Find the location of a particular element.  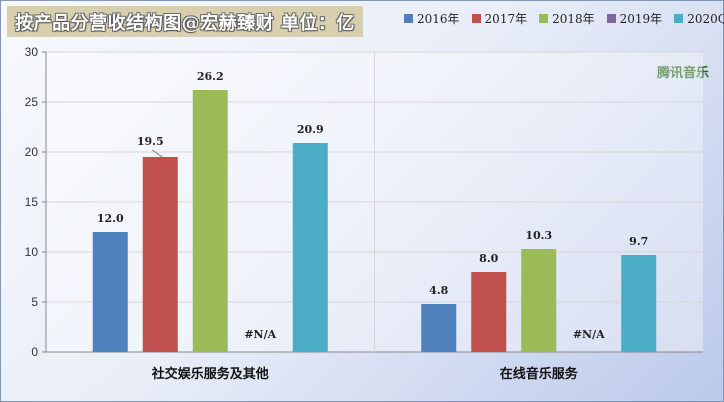

legend-item: 2018年 is located at coordinates (567, 18).